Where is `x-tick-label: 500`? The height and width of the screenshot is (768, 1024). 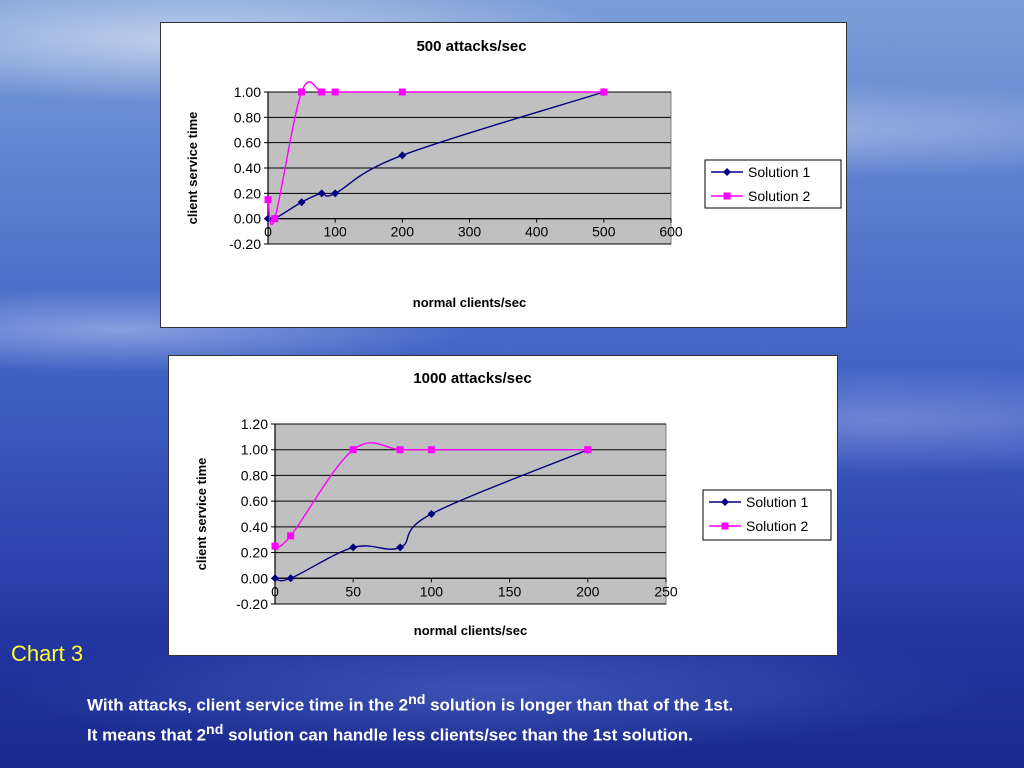 x-tick-label: 500 is located at coordinates (604, 232).